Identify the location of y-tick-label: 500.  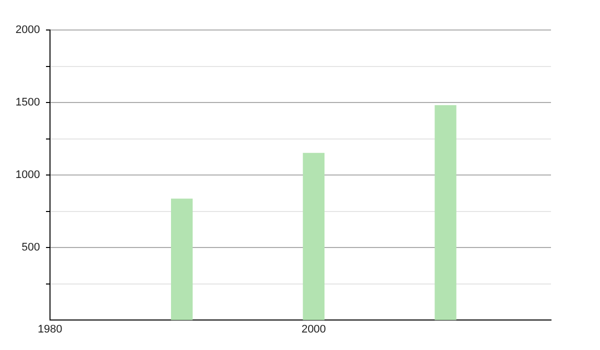
(31, 248).